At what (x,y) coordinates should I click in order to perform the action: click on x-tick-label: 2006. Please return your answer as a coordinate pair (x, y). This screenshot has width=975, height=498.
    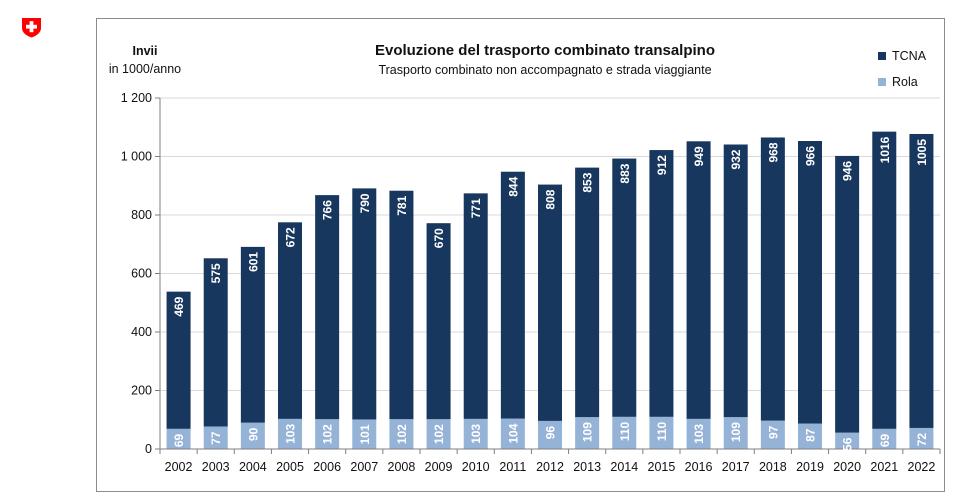
    Looking at the image, I should click on (327, 467).